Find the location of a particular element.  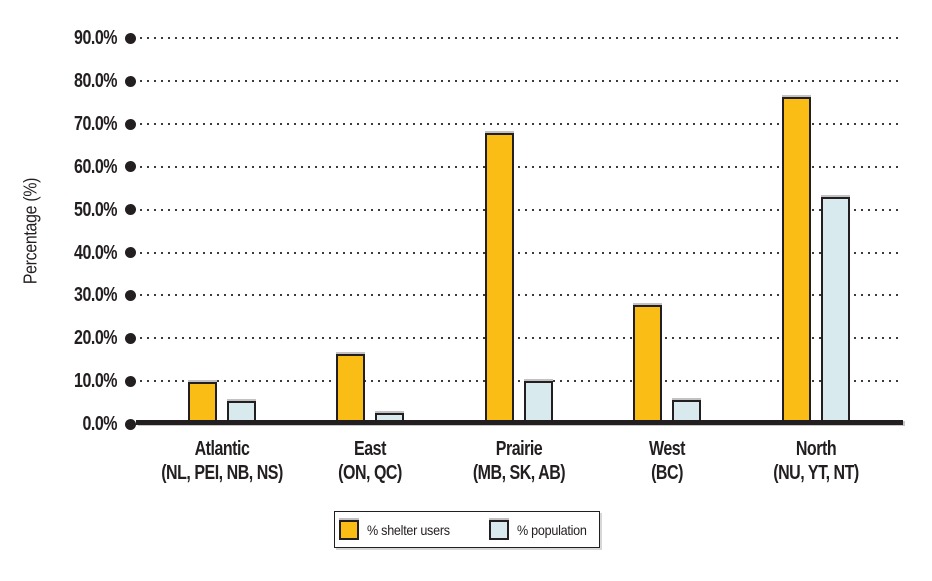

bar-population-prairie is located at coordinates (538, 402).